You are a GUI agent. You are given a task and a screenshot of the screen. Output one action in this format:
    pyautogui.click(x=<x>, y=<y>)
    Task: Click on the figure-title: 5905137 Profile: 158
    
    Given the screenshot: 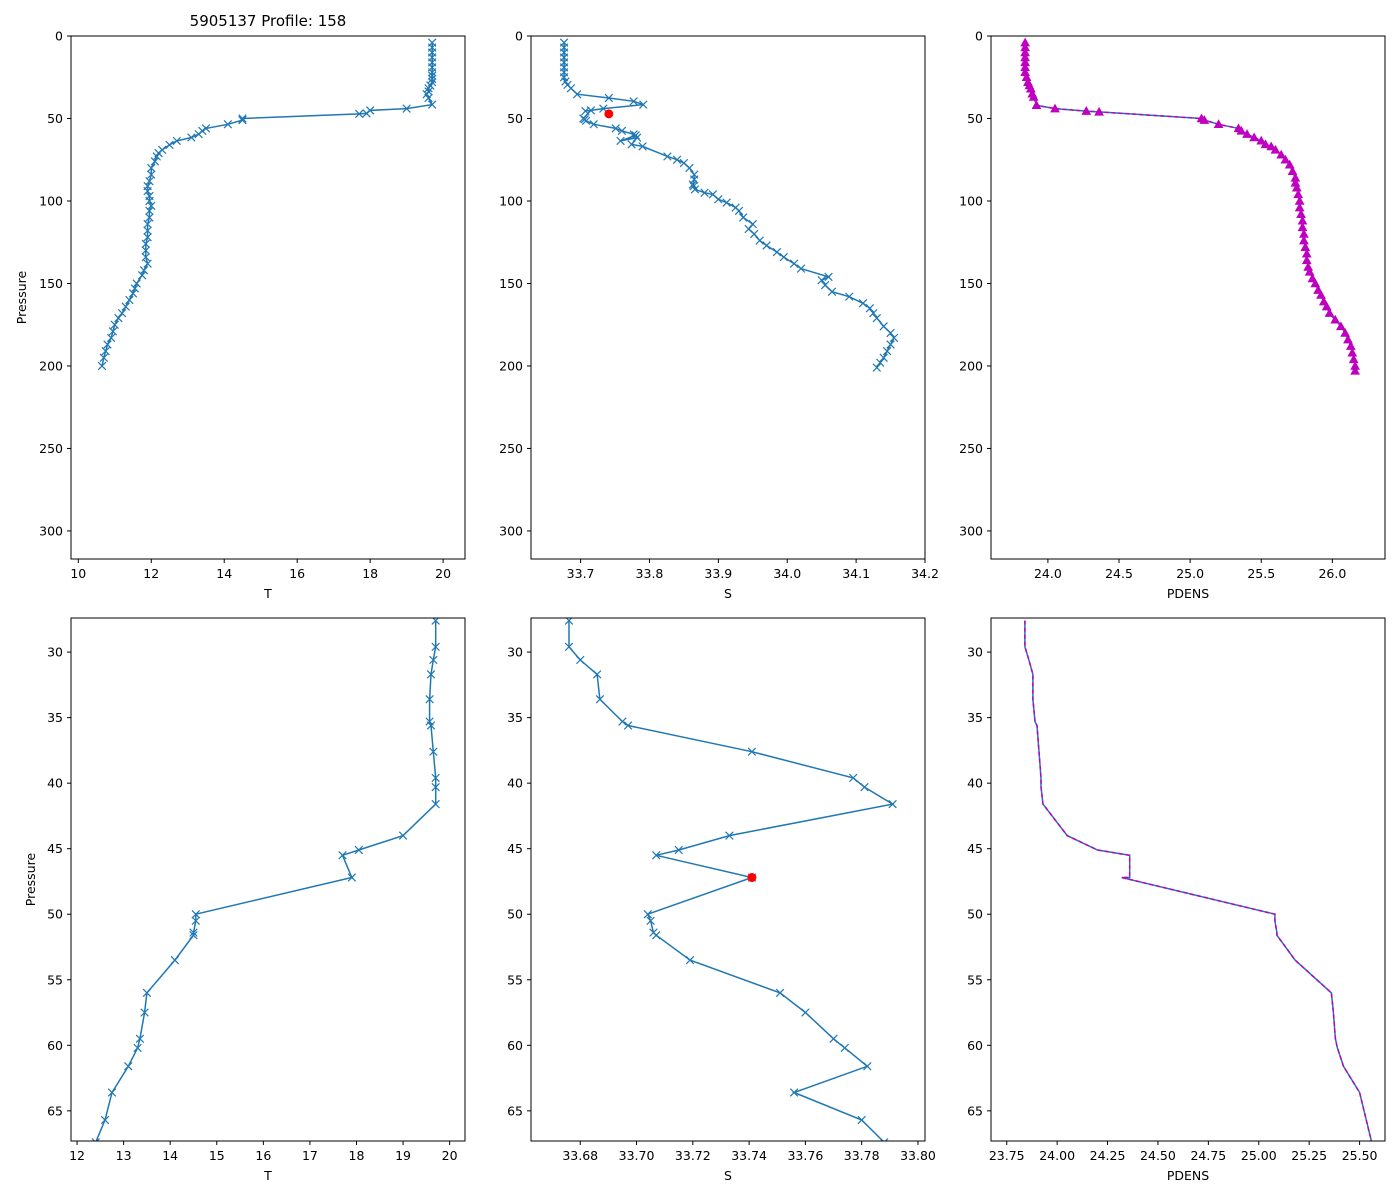 What is the action you would take?
    pyautogui.click(x=268, y=21)
    